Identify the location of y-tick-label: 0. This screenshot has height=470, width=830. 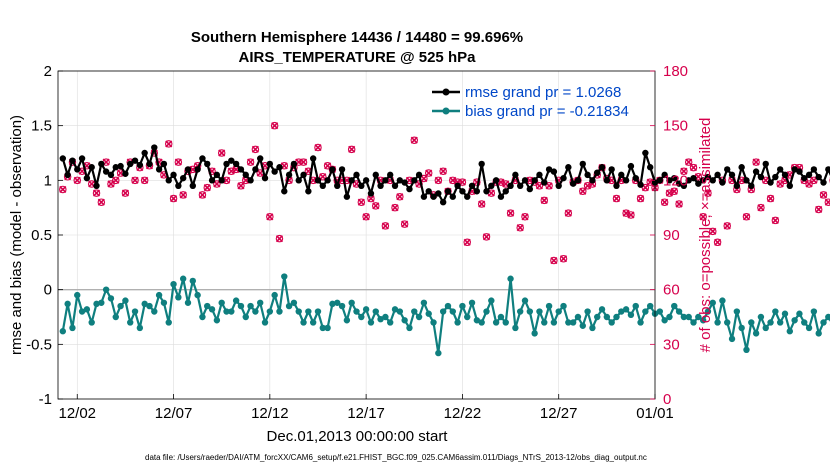
(48, 290).